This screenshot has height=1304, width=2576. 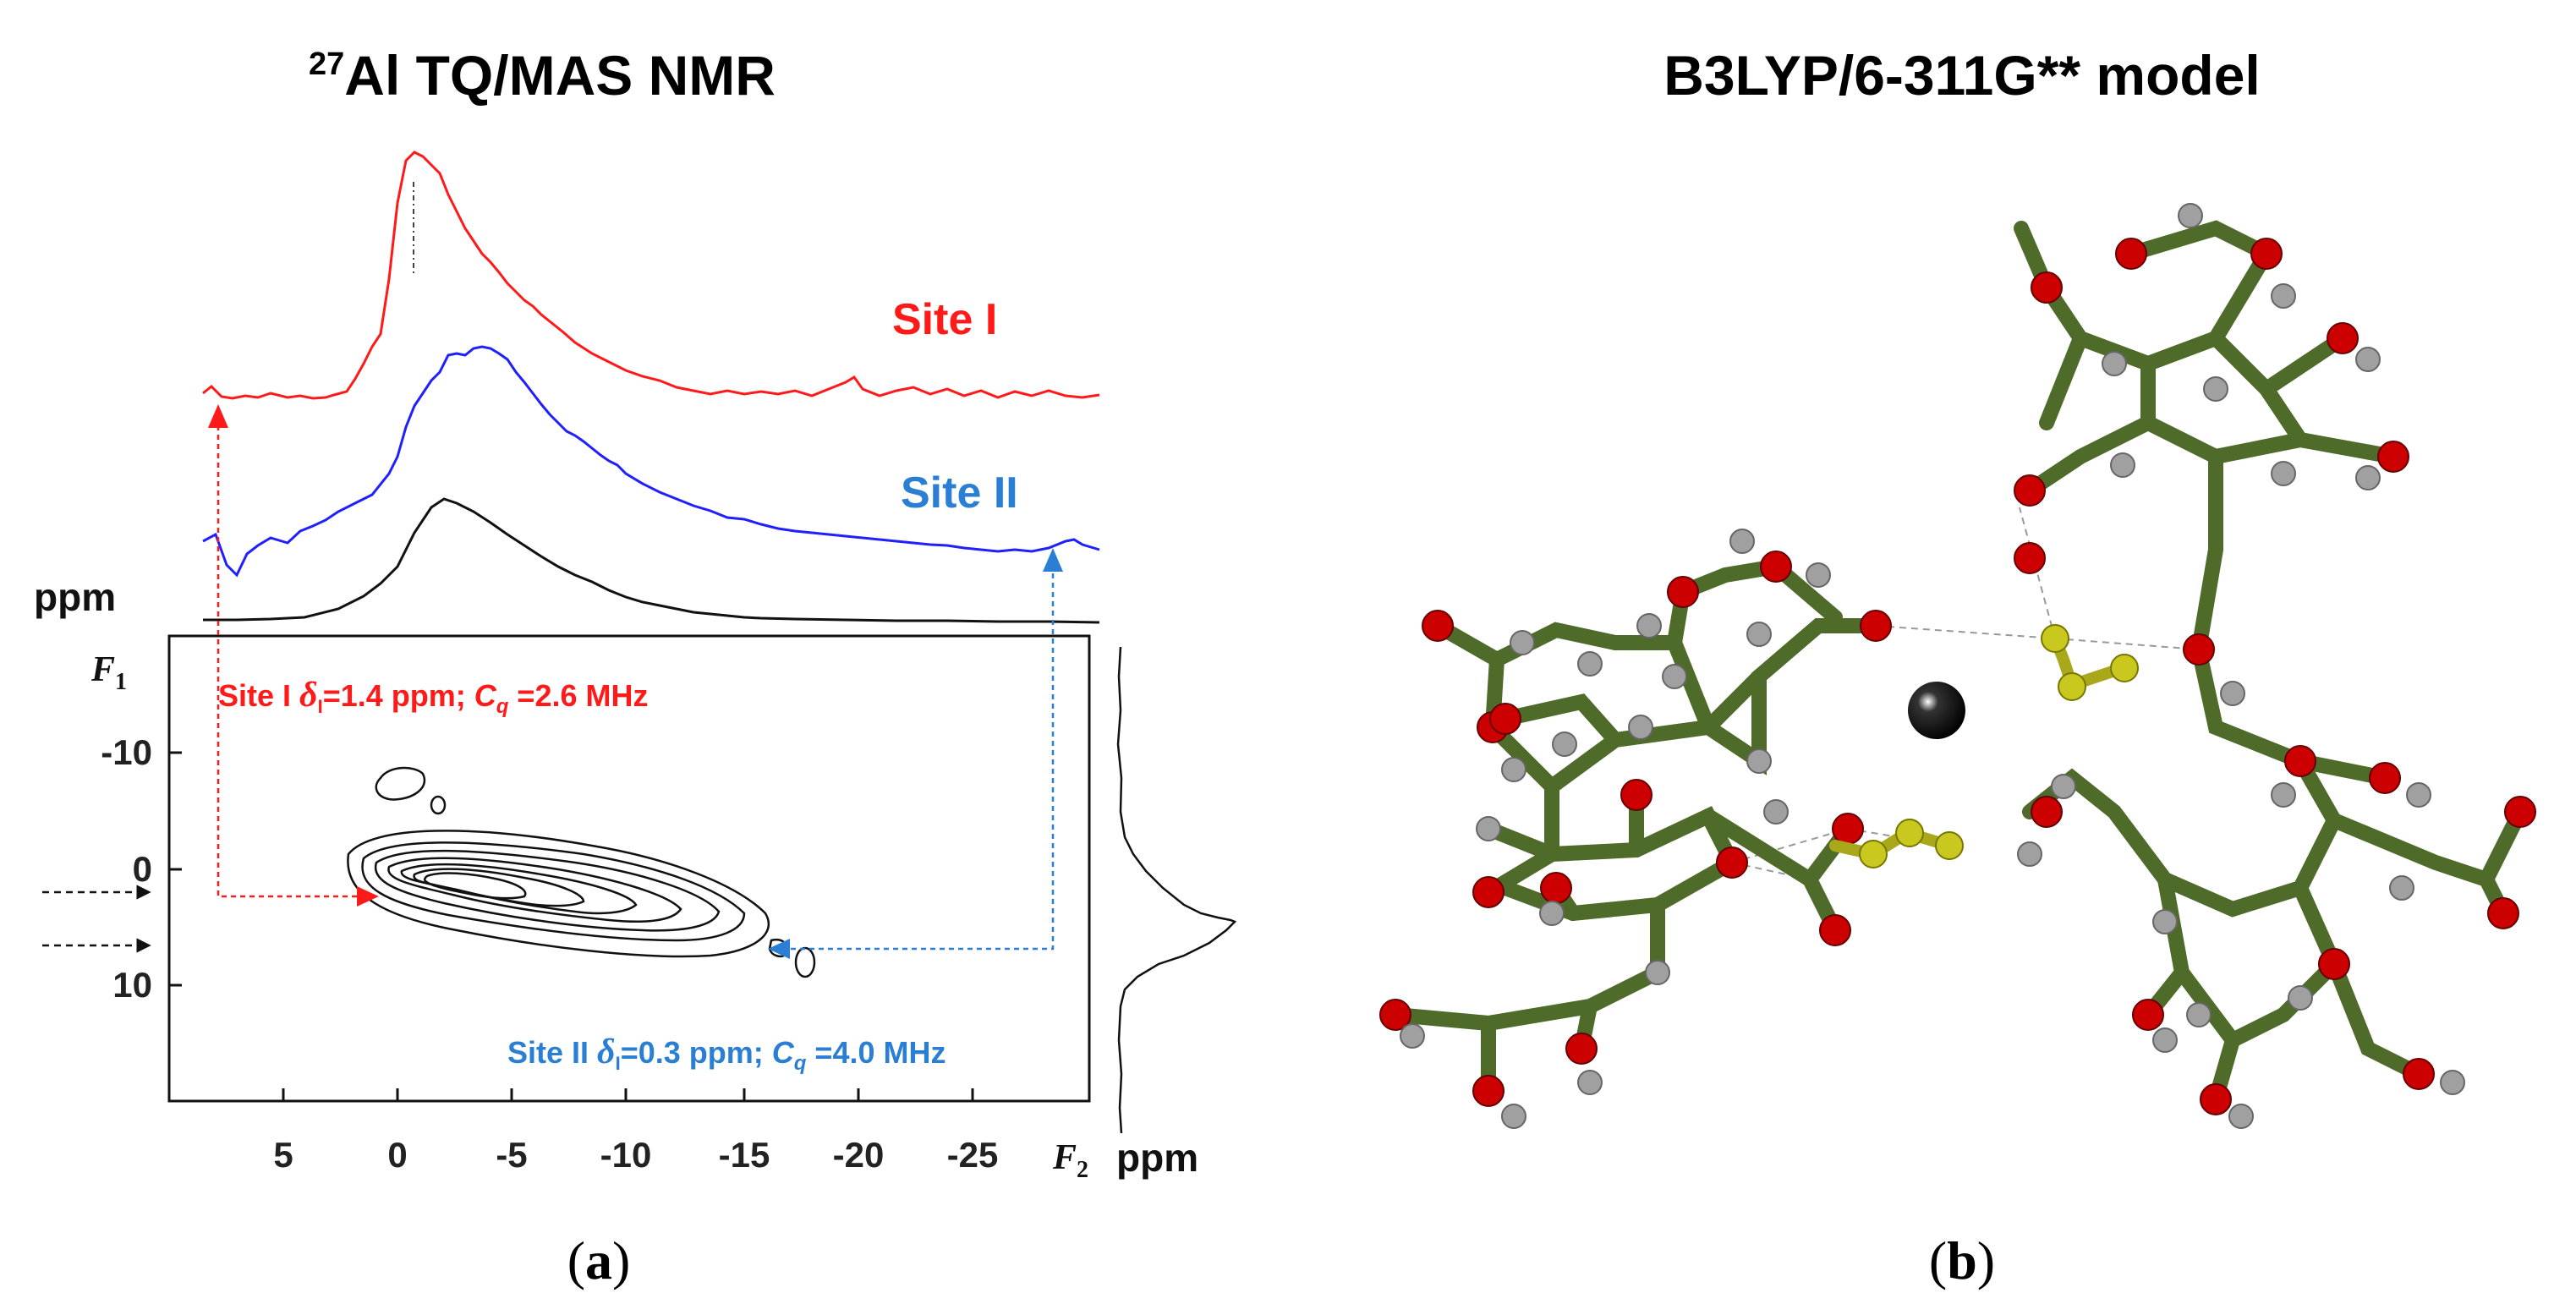 I want to click on site-1-cq-symbol: C, so click(x=485, y=695).